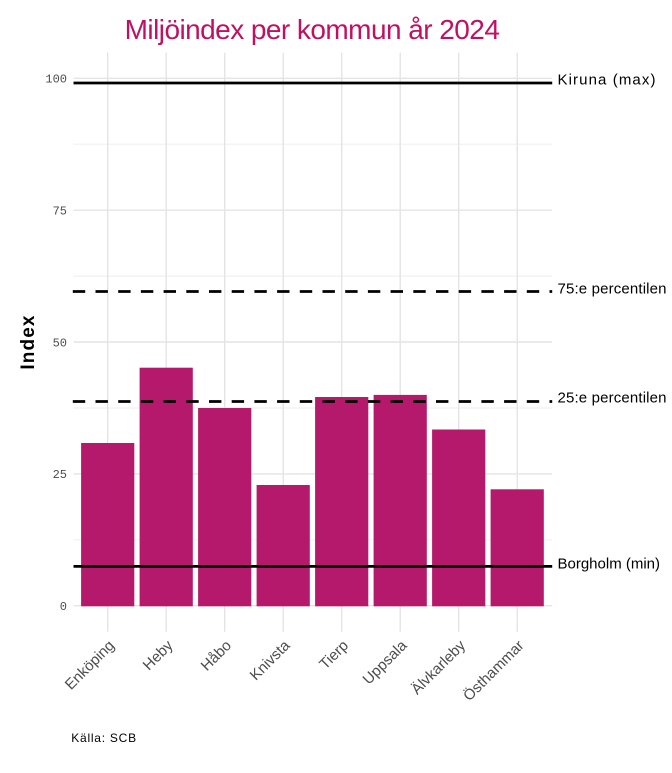 Image resolution: width=672 pixels, height=773 pixels. Describe the element at coordinates (56, 80) in the screenshot. I see `svg-text: 100` at that location.